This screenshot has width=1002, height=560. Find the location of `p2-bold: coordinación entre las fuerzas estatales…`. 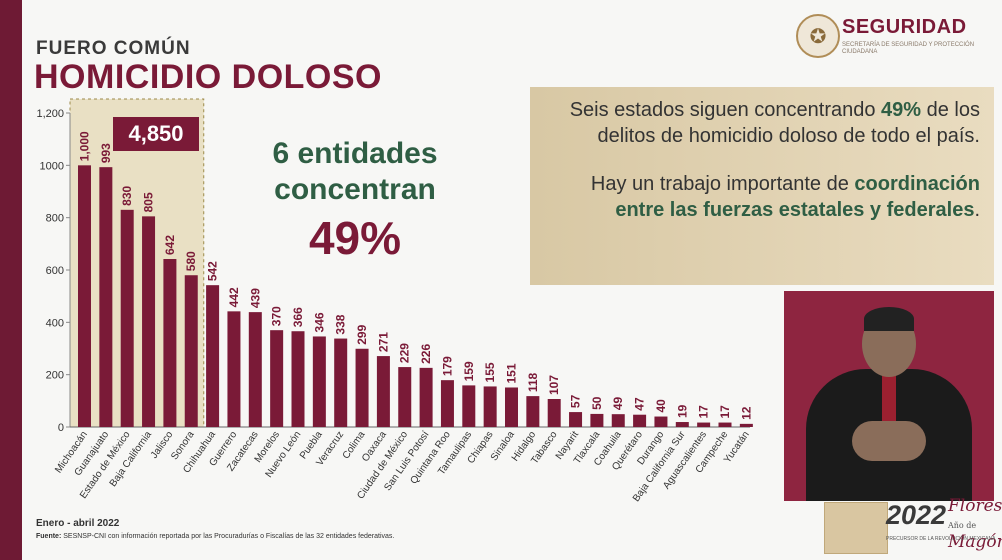

p2-bold: coordinación entre las fuerzas estatales… is located at coordinates (797, 197).